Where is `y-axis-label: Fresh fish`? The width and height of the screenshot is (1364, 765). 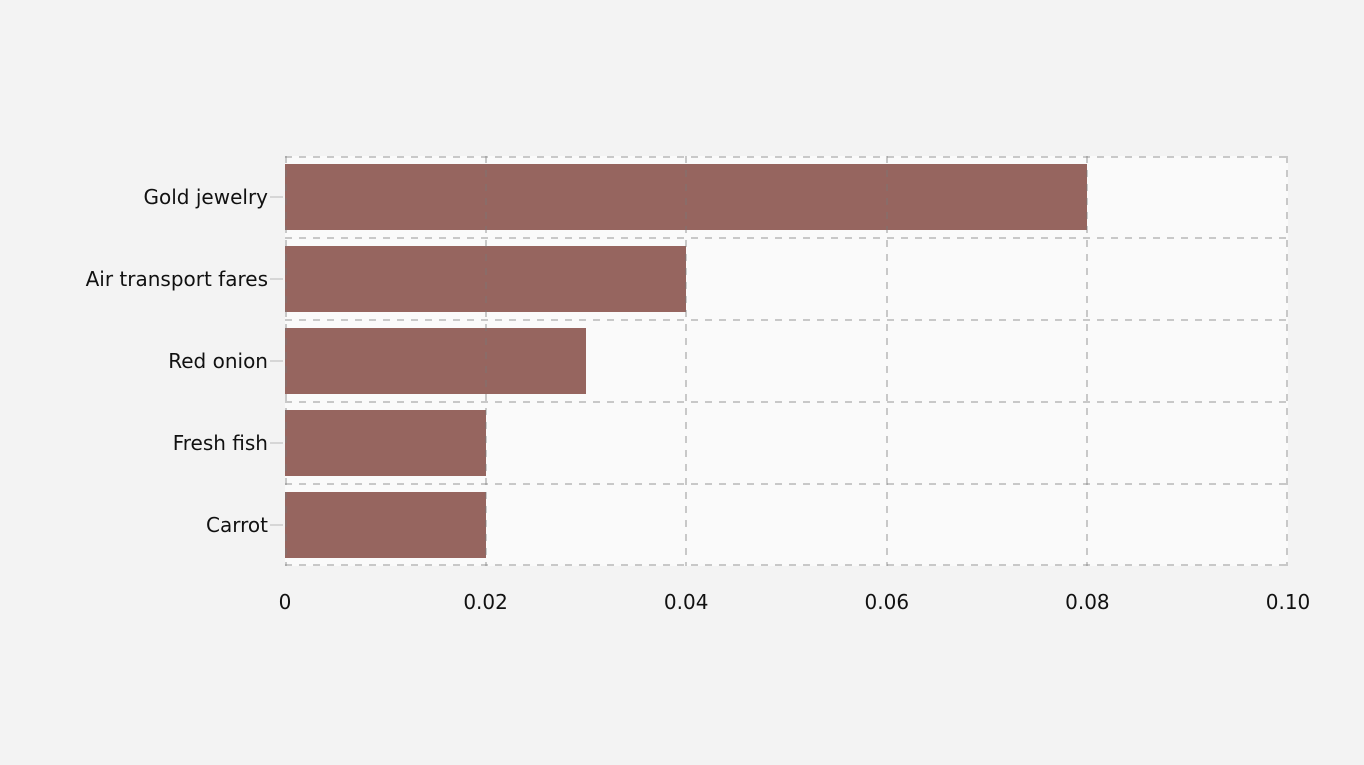 y-axis-label: Fresh fish is located at coordinates (220, 443).